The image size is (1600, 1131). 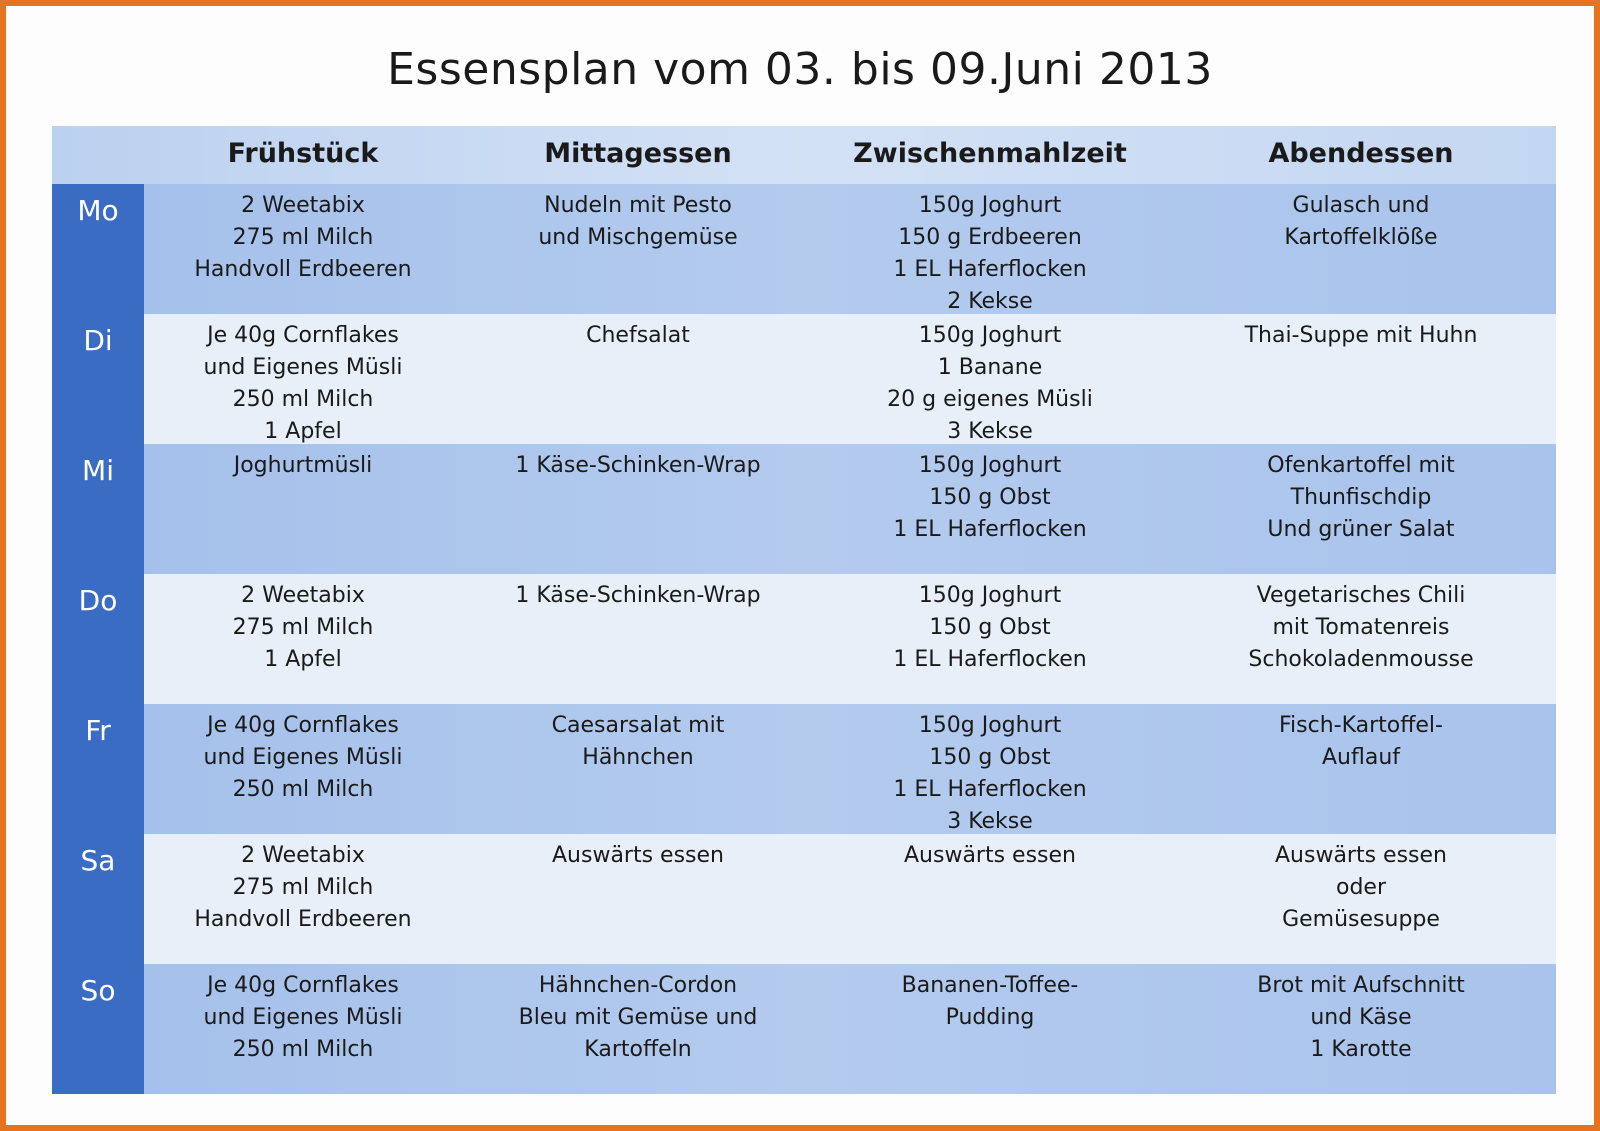 I want to click on day-label: Sa, so click(x=98, y=899).